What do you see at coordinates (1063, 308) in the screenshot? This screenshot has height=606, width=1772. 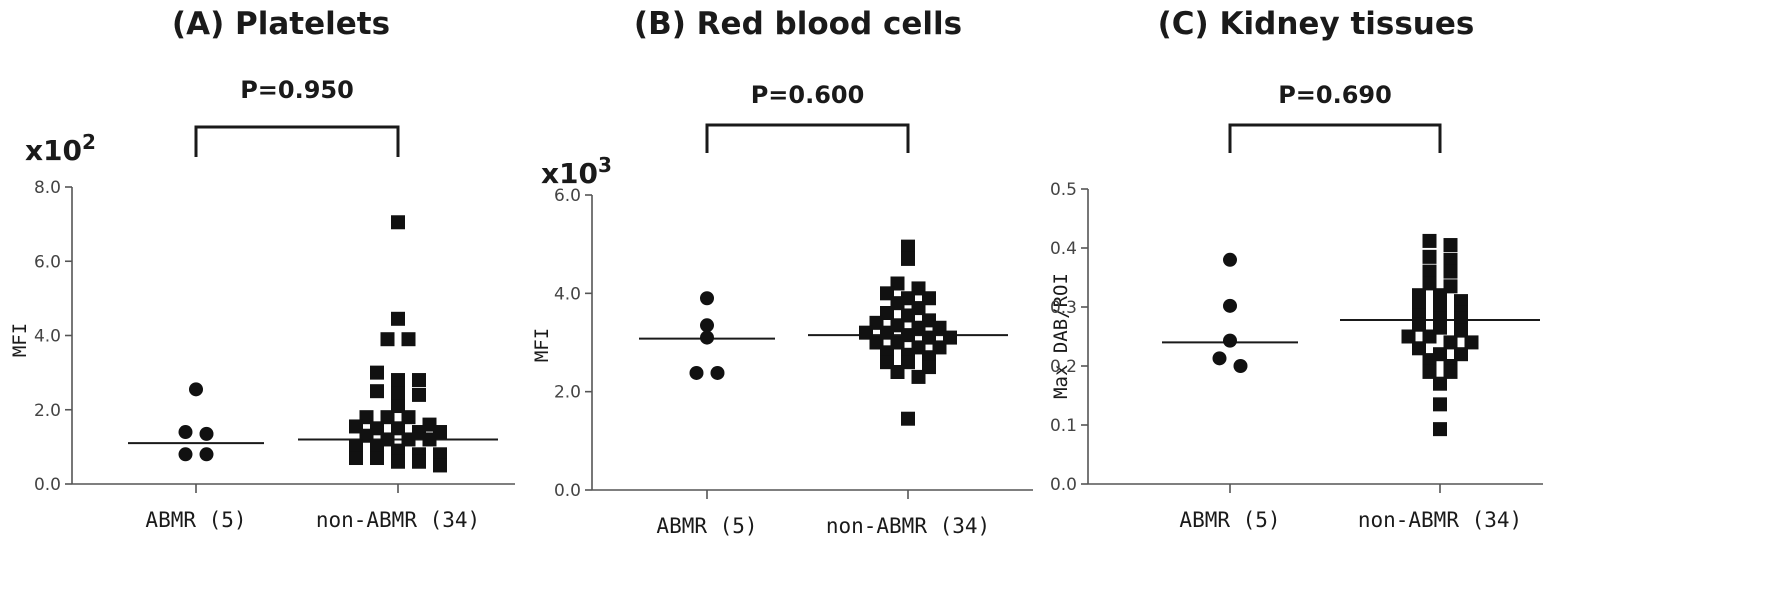 I see `y-tick-label: 0.3` at bounding box center [1063, 308].